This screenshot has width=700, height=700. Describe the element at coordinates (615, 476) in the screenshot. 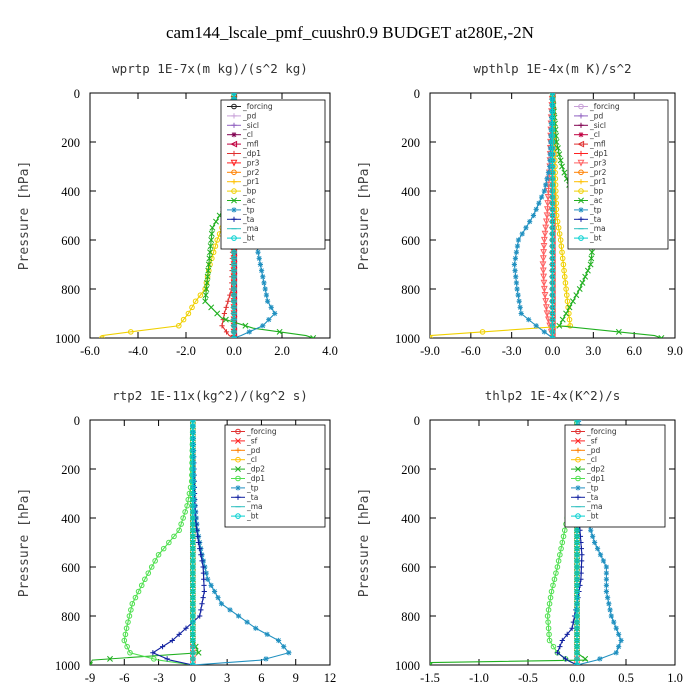

I see `legend: _forcing_sf_pd_cl_dp2_dp1_tp_ta_ma_bt` at that location.